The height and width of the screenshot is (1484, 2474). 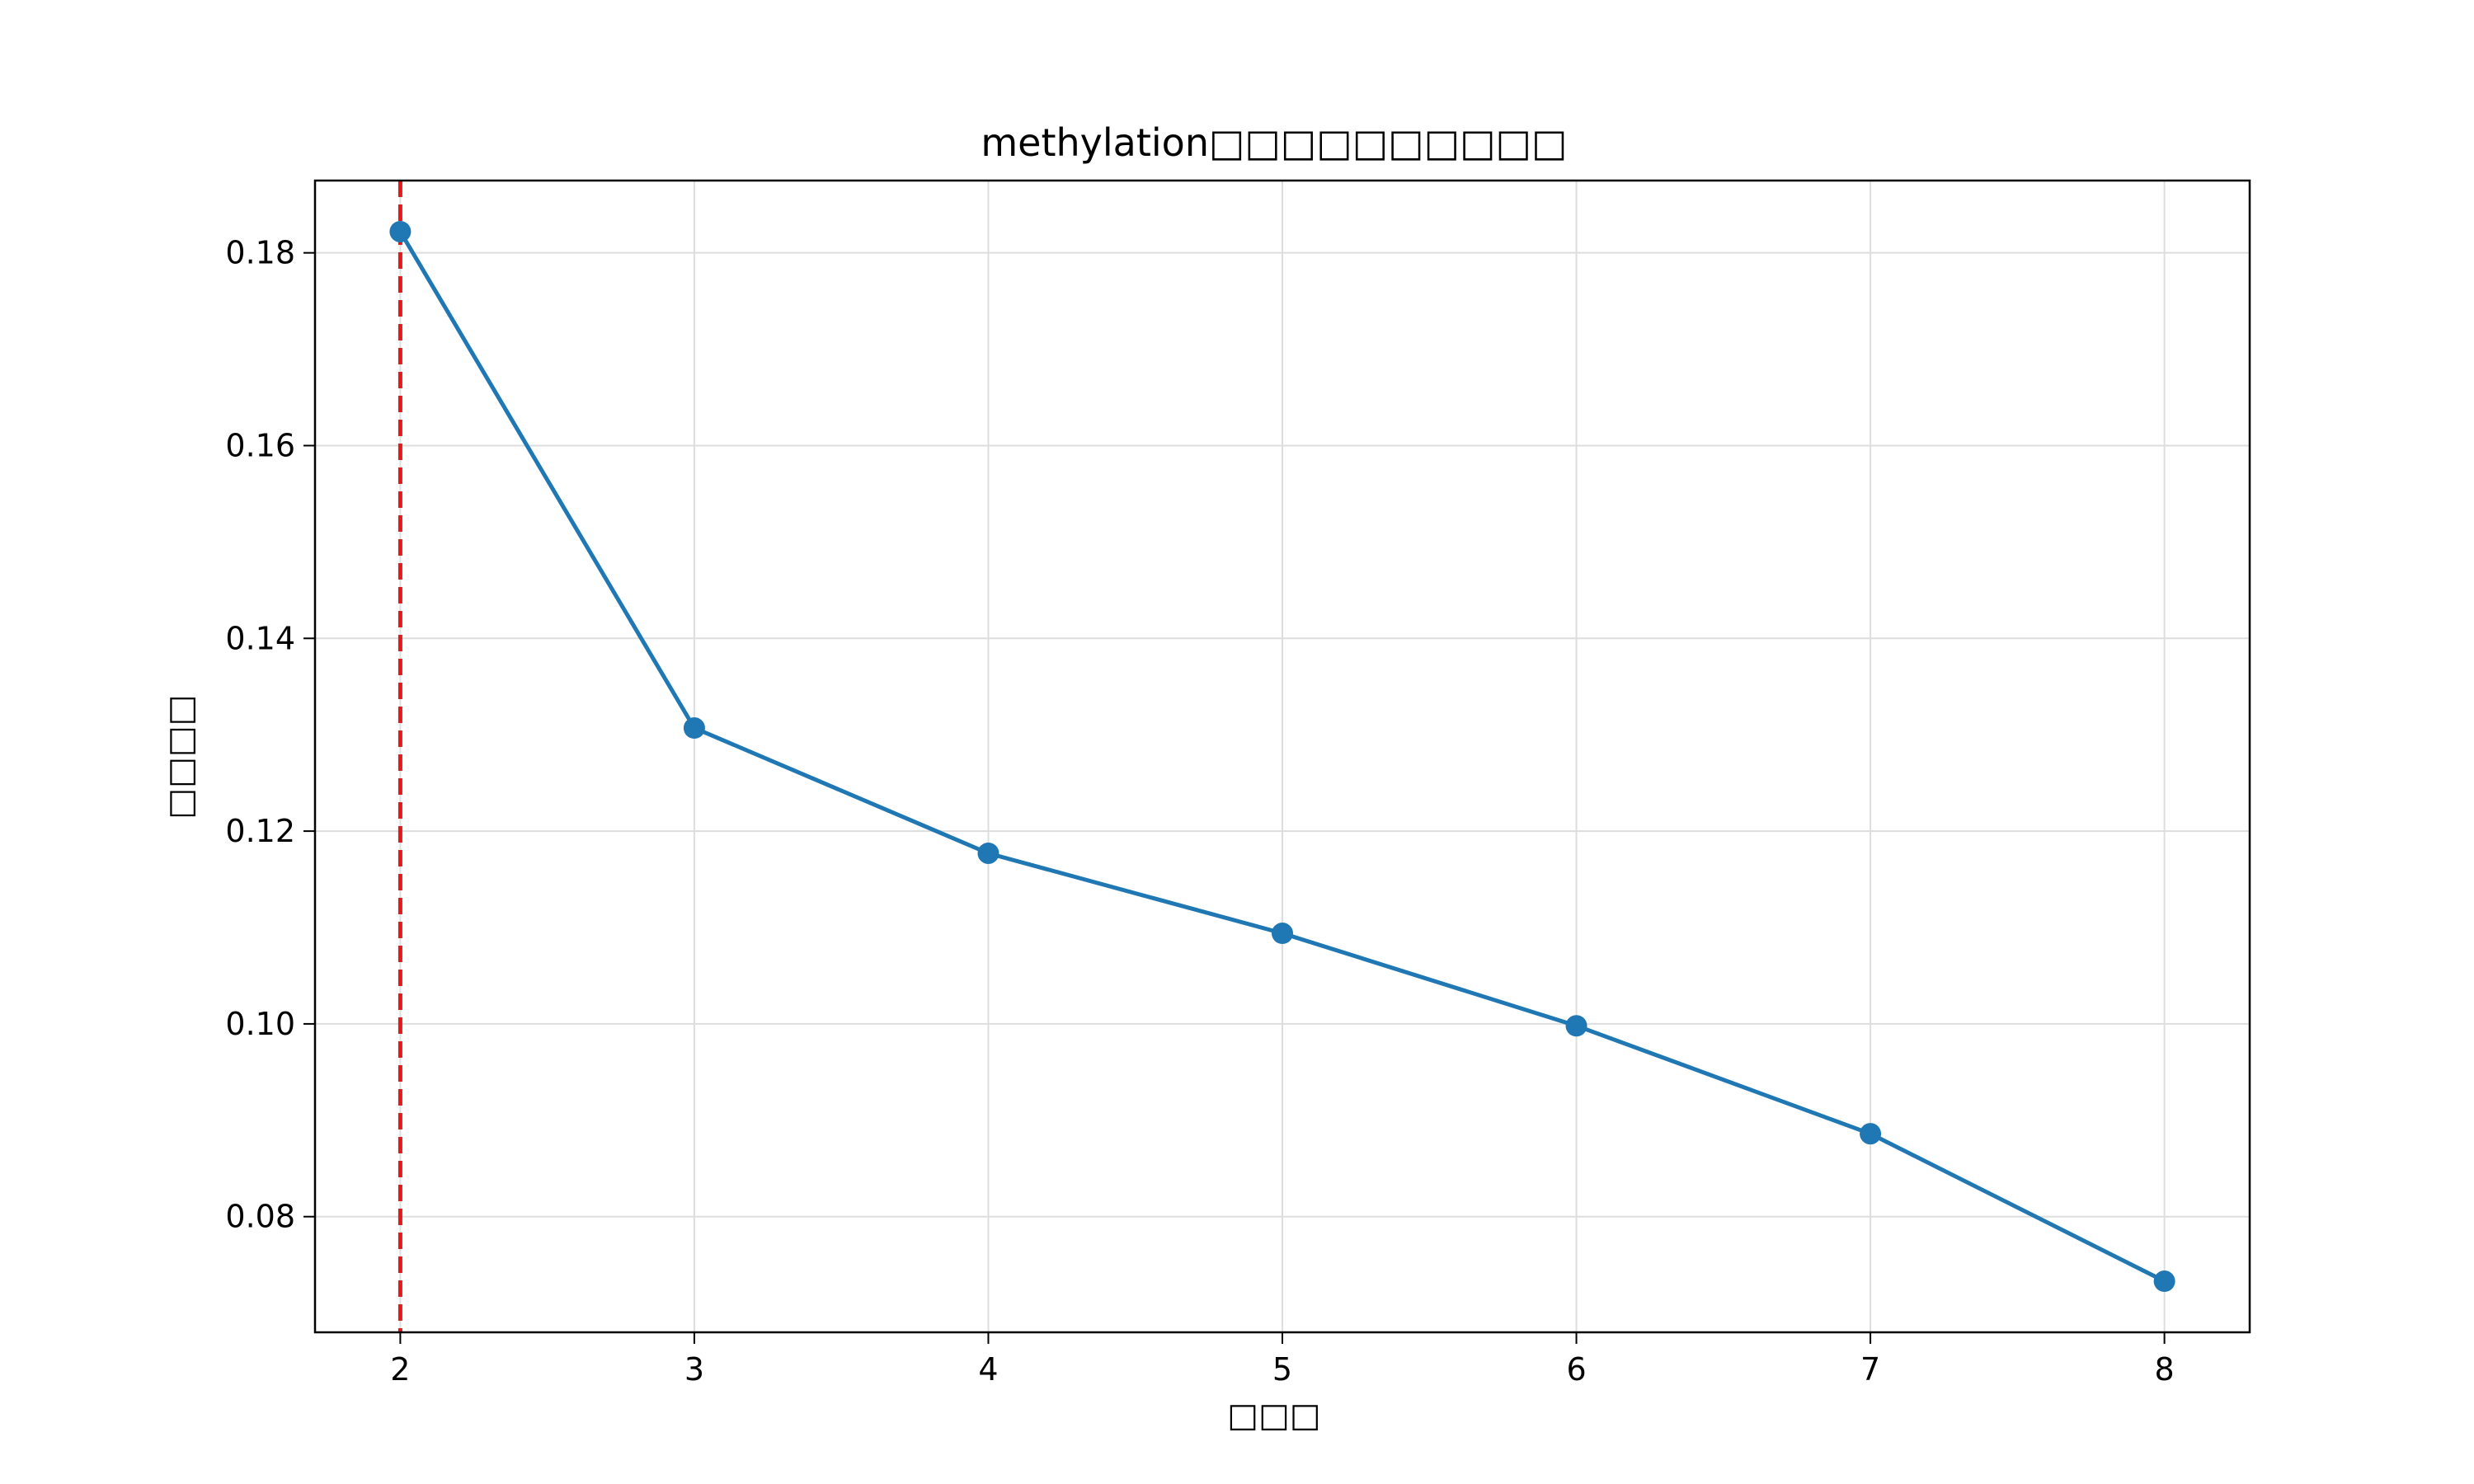 I want to click on x-axis-label: □□□, so click(x=1273, y=1416).